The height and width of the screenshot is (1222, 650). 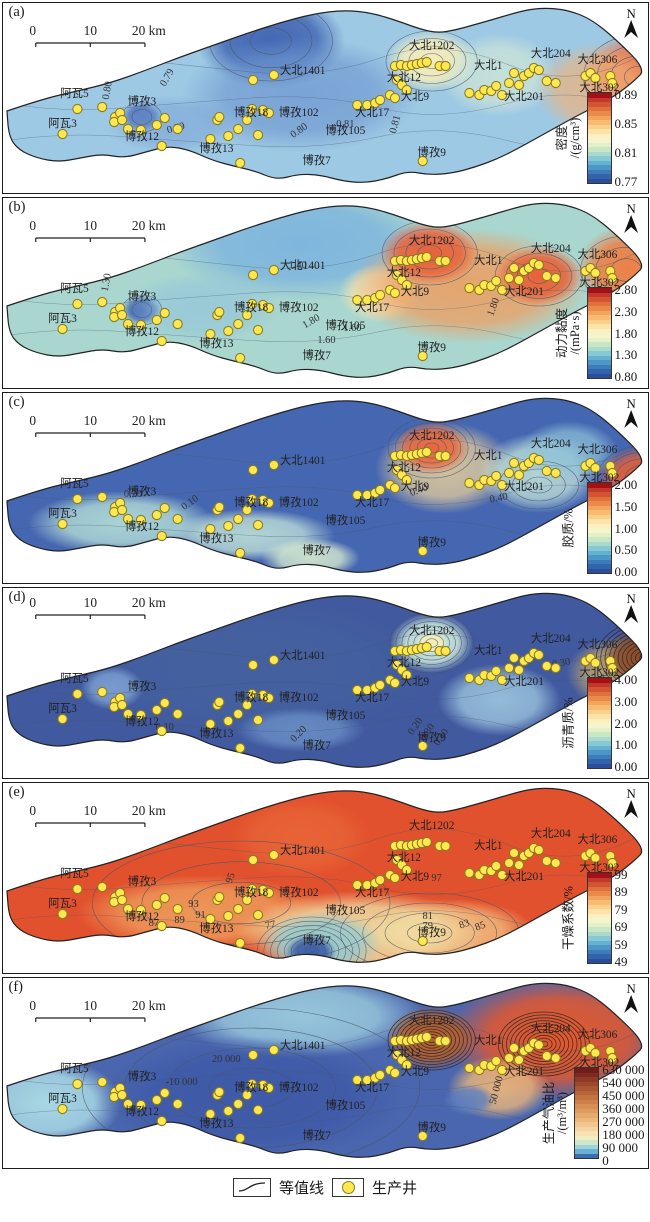 What do you see at coordinates (626, 289) in the screenshot?
I see `colorbar-tick: 2.80` at bounding box center [626, 289].